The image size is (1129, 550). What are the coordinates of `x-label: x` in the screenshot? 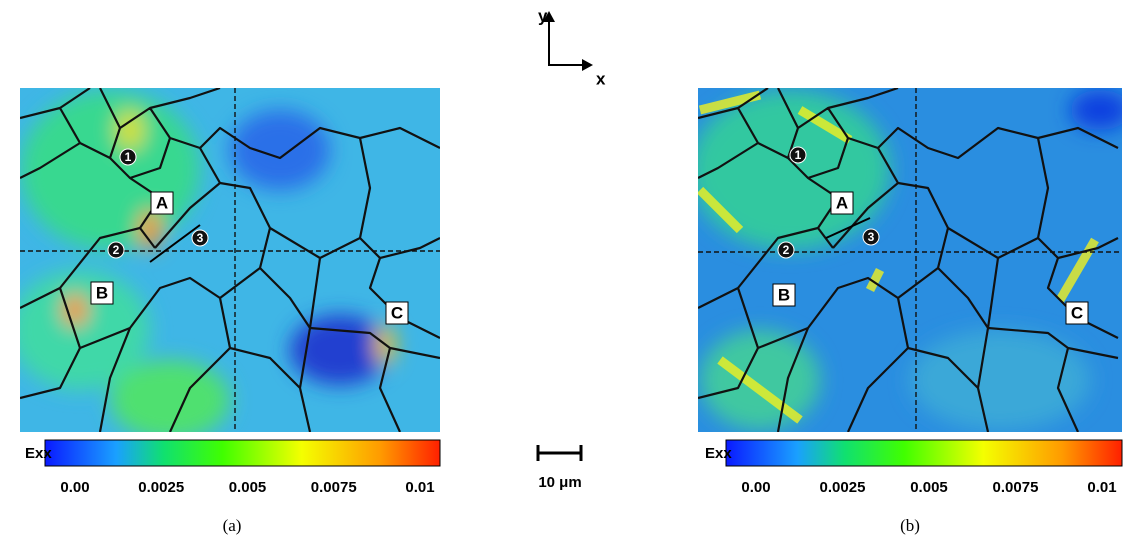 It's located at (601, 78).